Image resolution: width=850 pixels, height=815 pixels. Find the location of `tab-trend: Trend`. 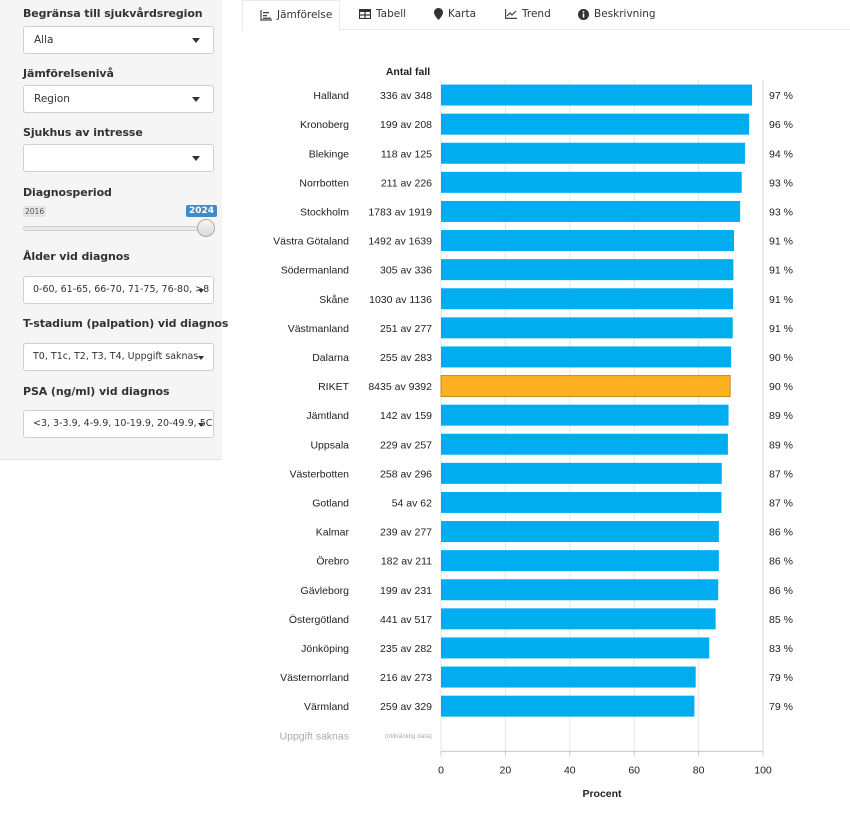

tab-trend: Trend is located at coordinates (528, 15).